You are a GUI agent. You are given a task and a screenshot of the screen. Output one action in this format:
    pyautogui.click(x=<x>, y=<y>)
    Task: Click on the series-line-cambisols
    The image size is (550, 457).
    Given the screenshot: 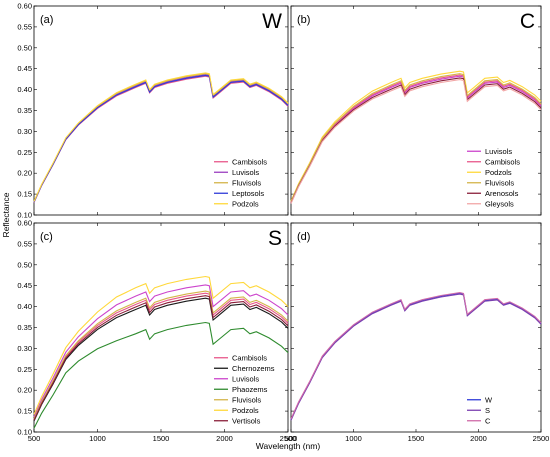 What is the action you would take?
    pyautogui.click(x=161, y=356)
    